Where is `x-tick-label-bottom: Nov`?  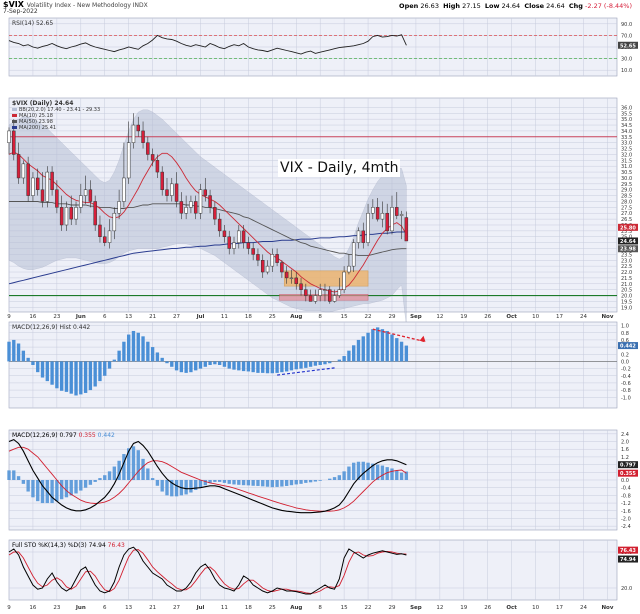
x-tick-label-bottom: Nov is located at coordinates (607, 608).